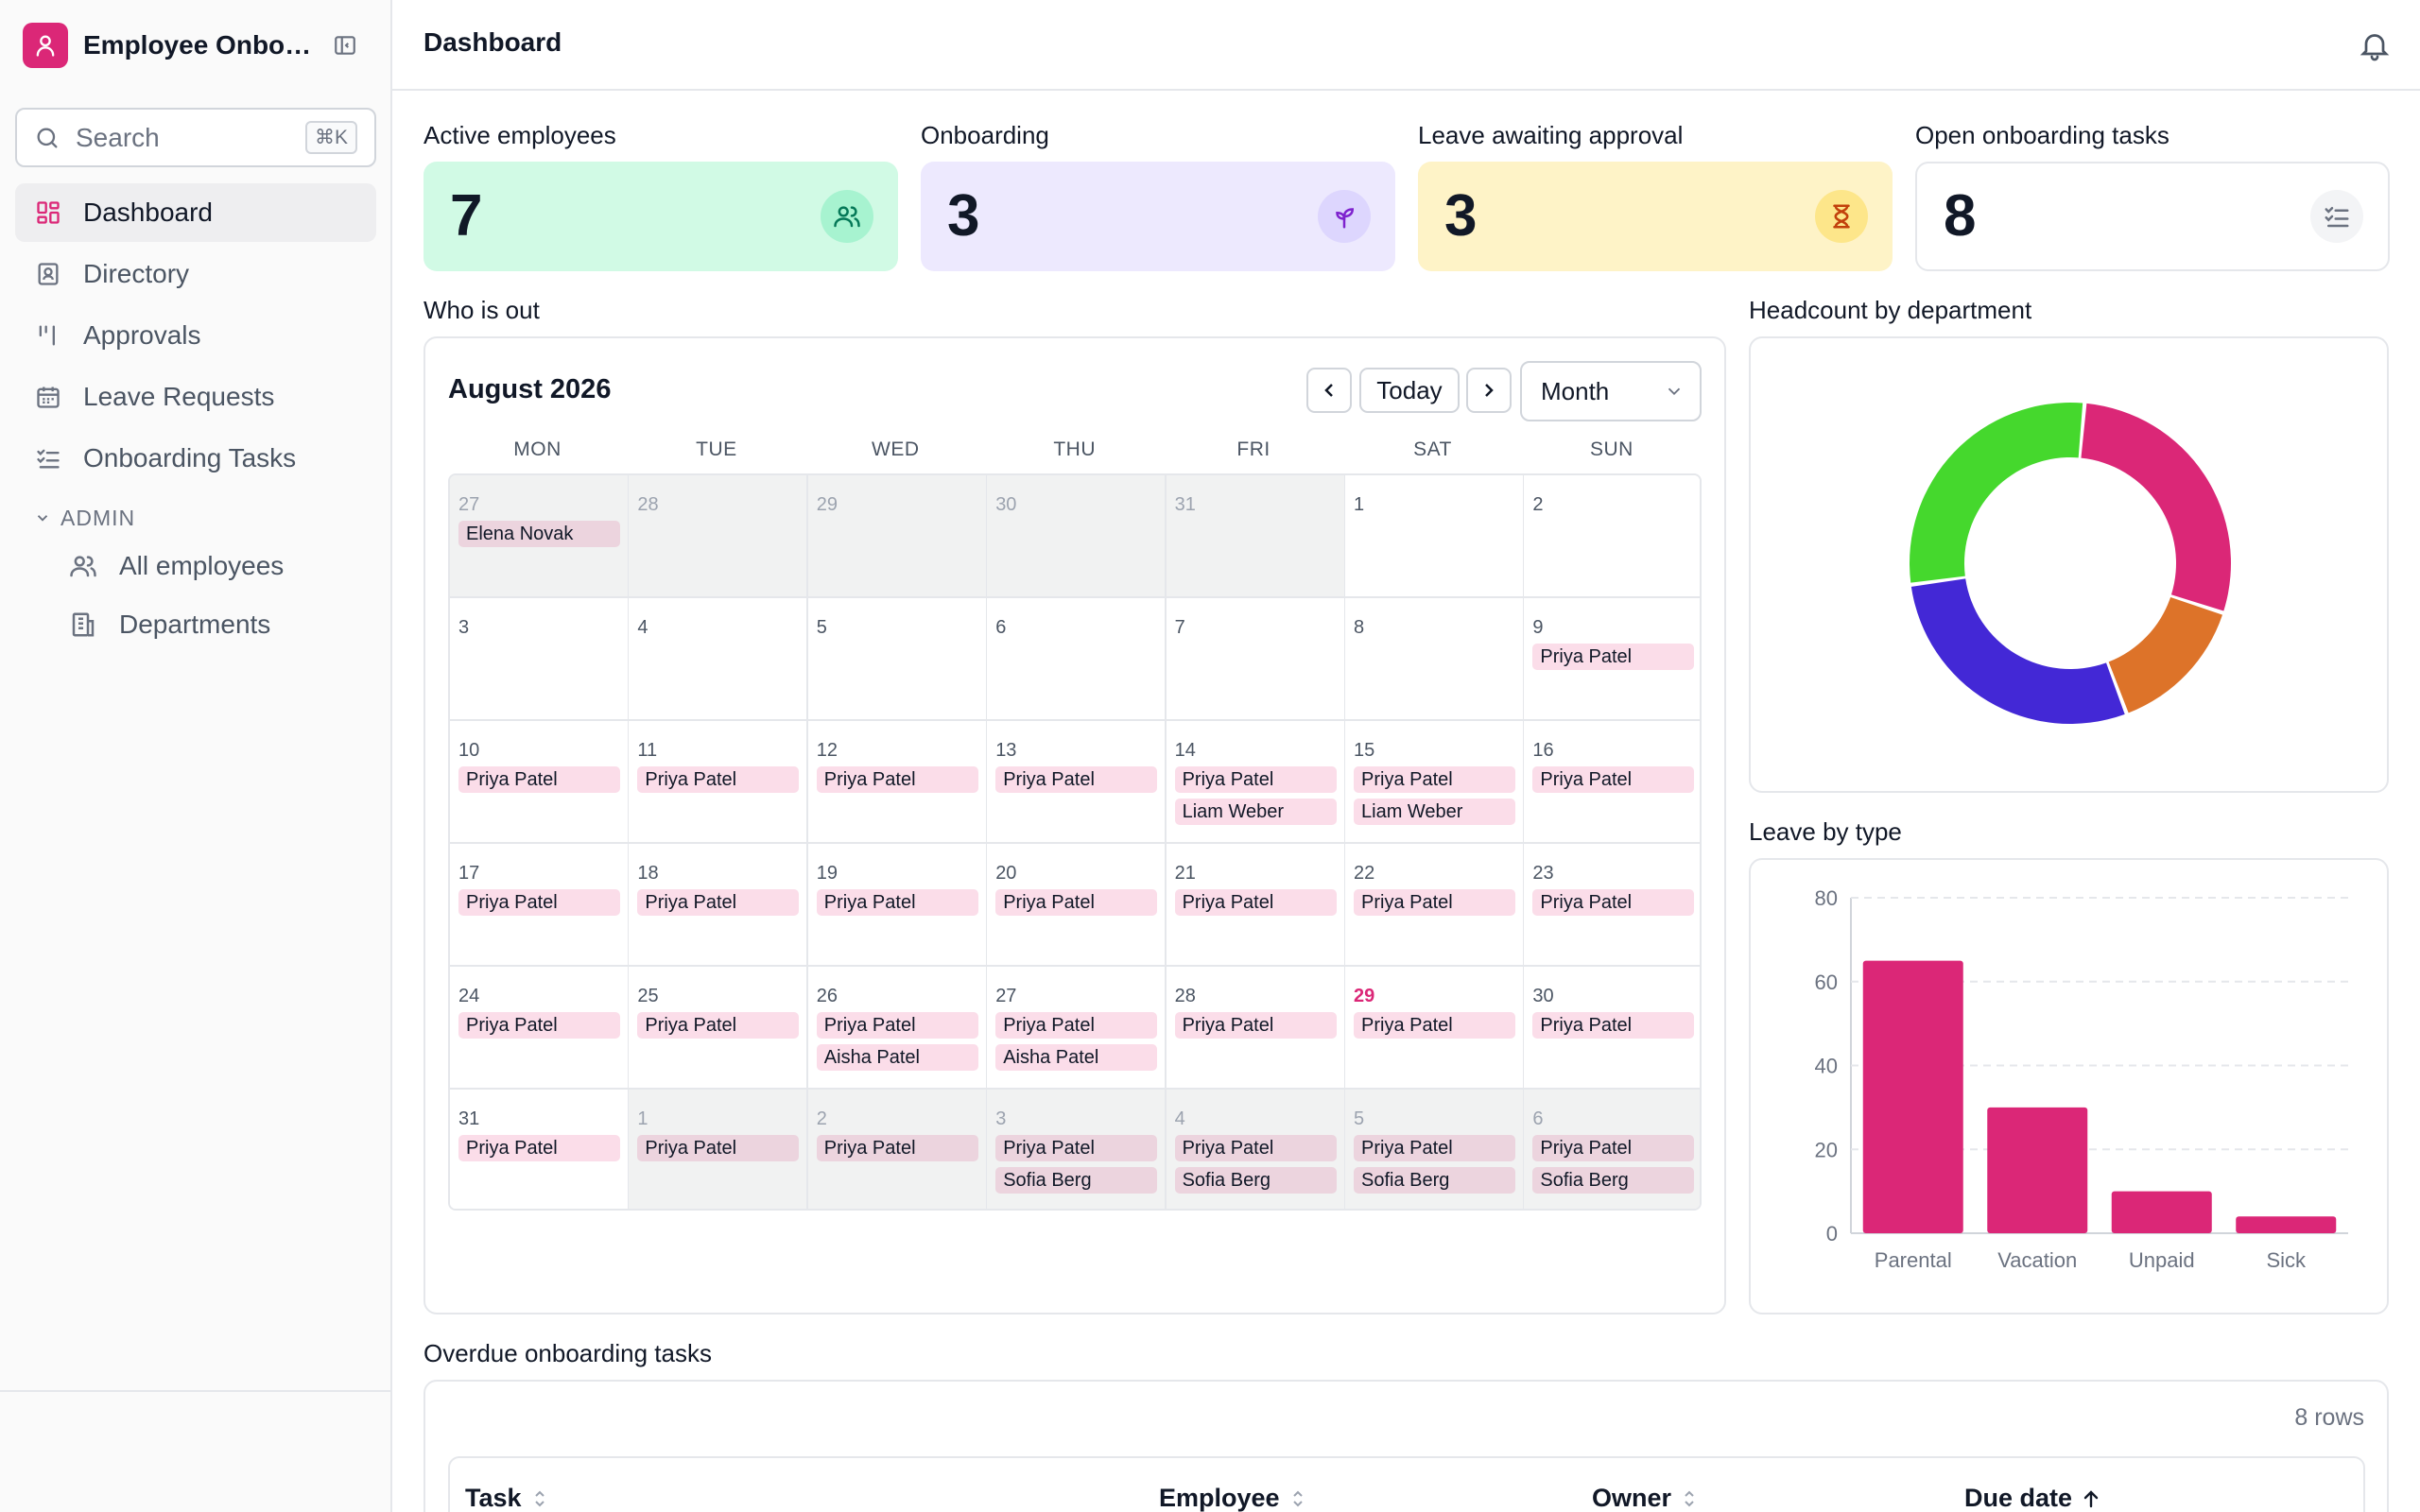 This screenshot has height=1512, width=2420. I want to click on sidebar-item-dashboard: Dashboard, so click(195, 212).